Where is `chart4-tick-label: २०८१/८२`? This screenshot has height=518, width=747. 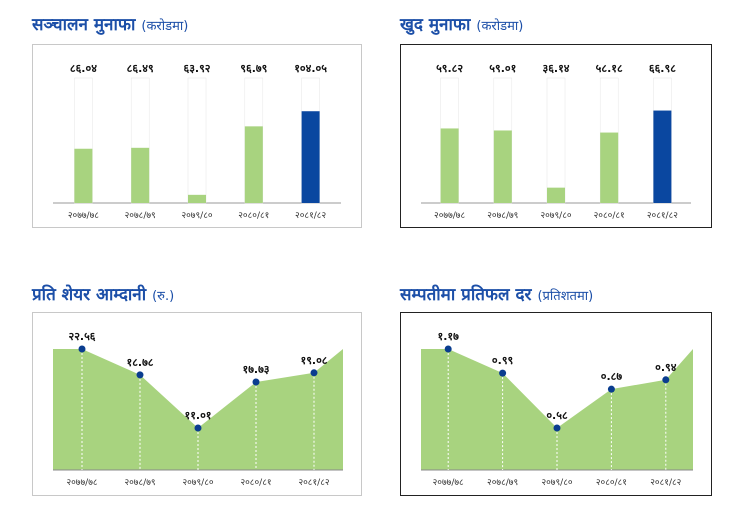
chart4-tick-label: २०८१/८२ is located at coordinates (665, 483).